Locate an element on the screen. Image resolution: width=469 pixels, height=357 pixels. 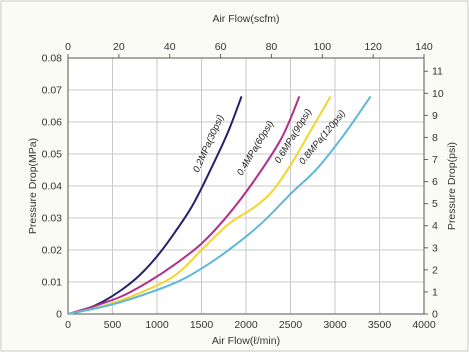
y-left-tick-label: 0.08 is located at coordinates (52, 59).